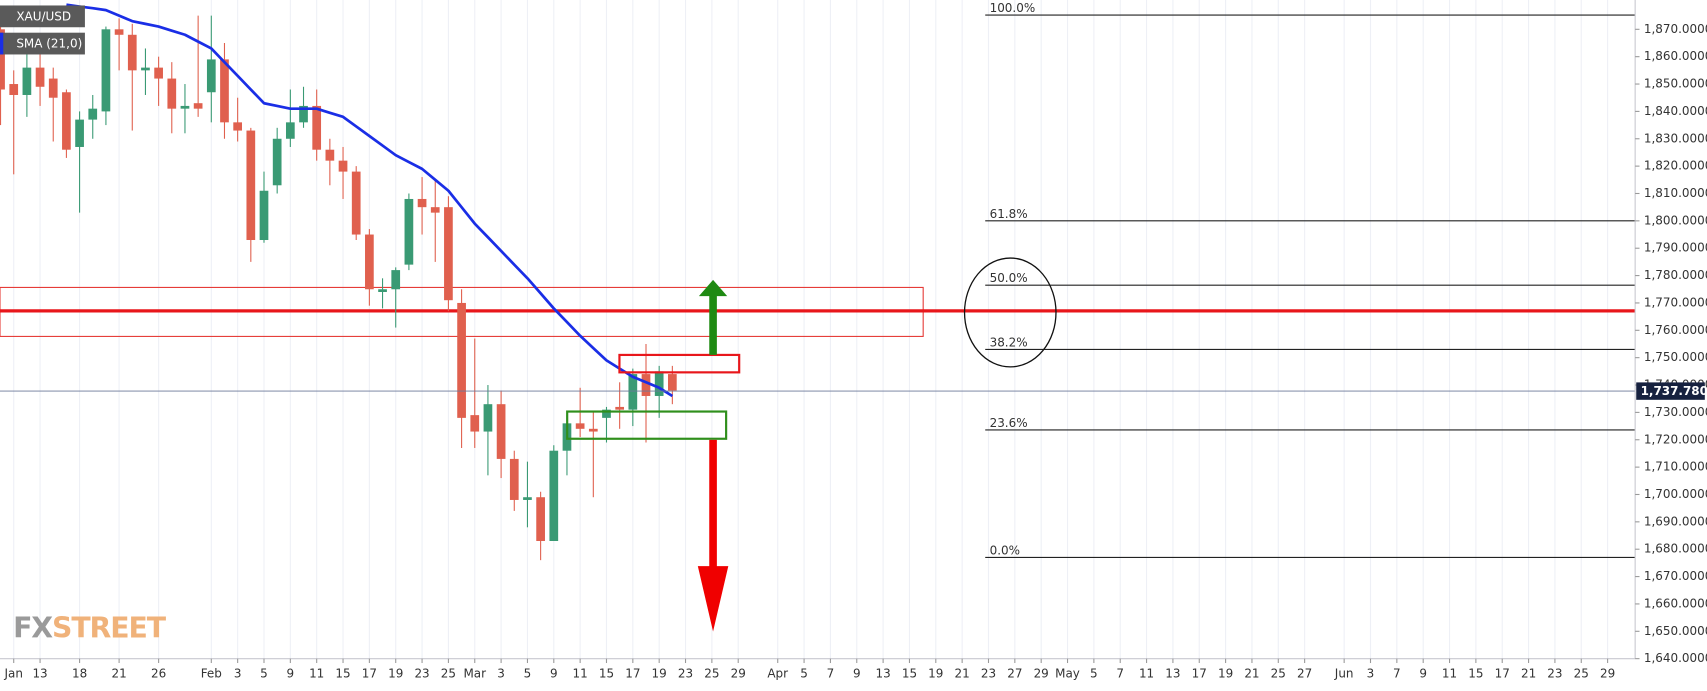 Image resolution: width=1707 pixels, height=691 pixels. I want to click on x-tick-label: 13, so click(882, 673).